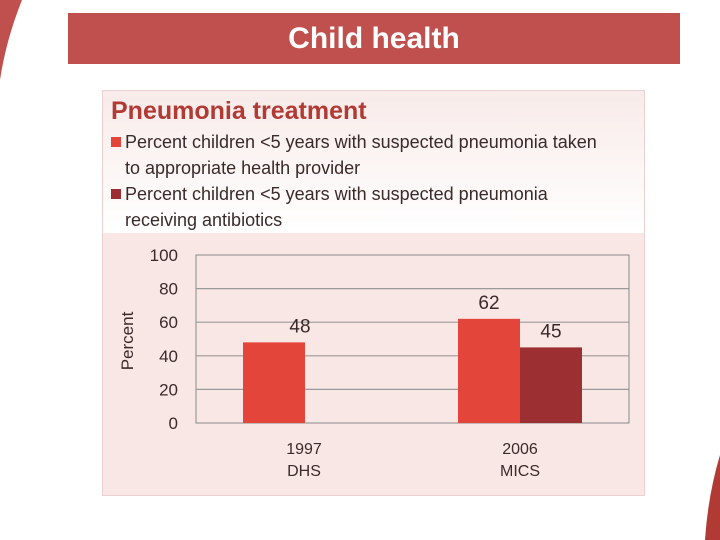 The height and width of the screenshot is (540, 720). What do you see at coordinates (304, 449) in the screenshot?
I see `x-tick-label: 1997` at bounding box center [304, 449].